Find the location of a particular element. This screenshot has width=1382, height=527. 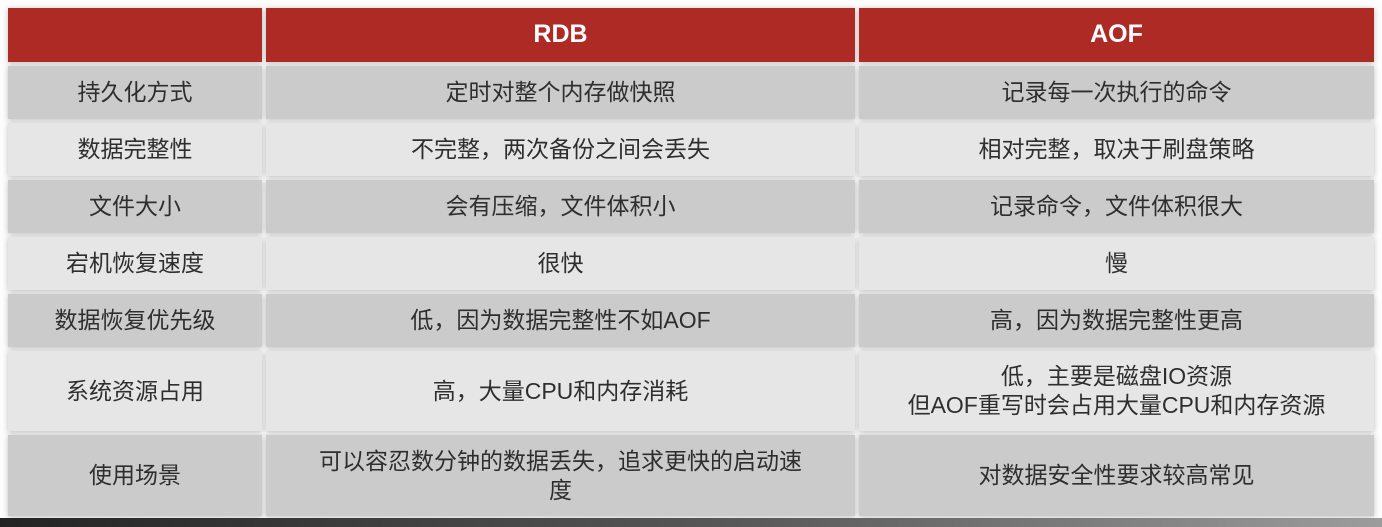

row-label-file-size: 文件大小 is located at coordinates (135, 206).